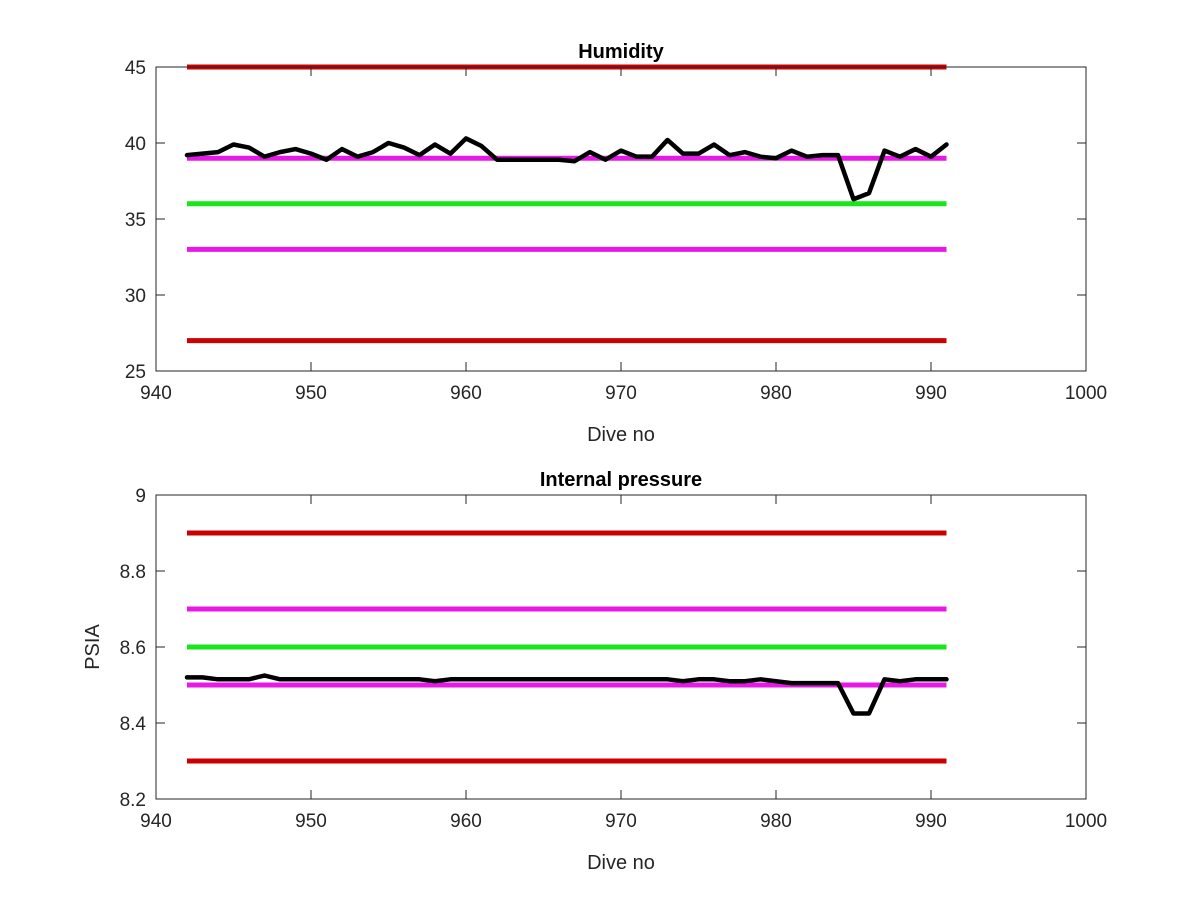 Image resolution: width=1200 pixels, height=900 pixels. What do you see at coordinates (135, 144) in the screenshot?
I see `y-tick-label: 40` at bounding box center [135, 144].